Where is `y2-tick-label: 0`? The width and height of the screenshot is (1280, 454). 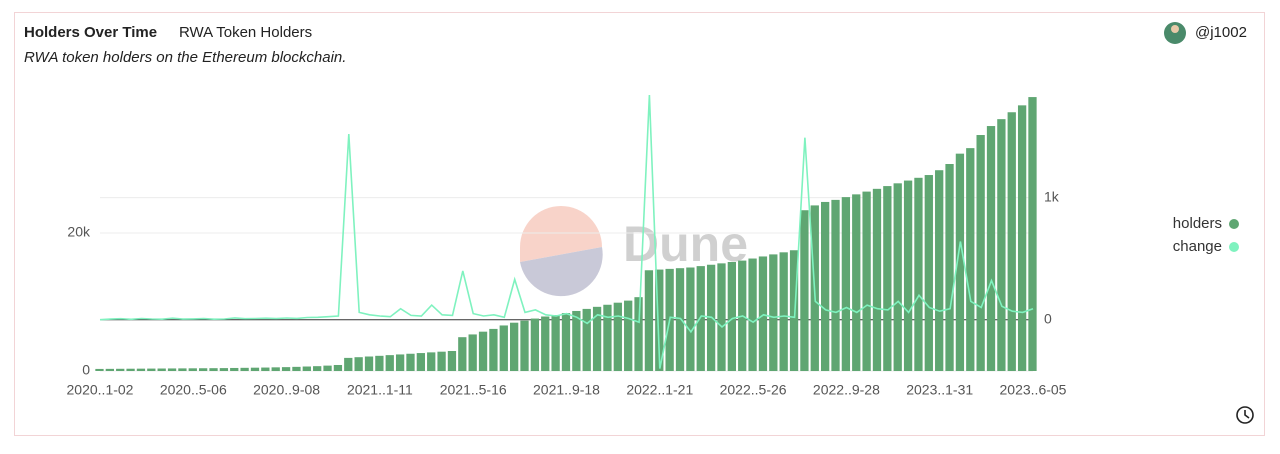
y2-tick-label: 0 is located at coordinates (1048, 318).